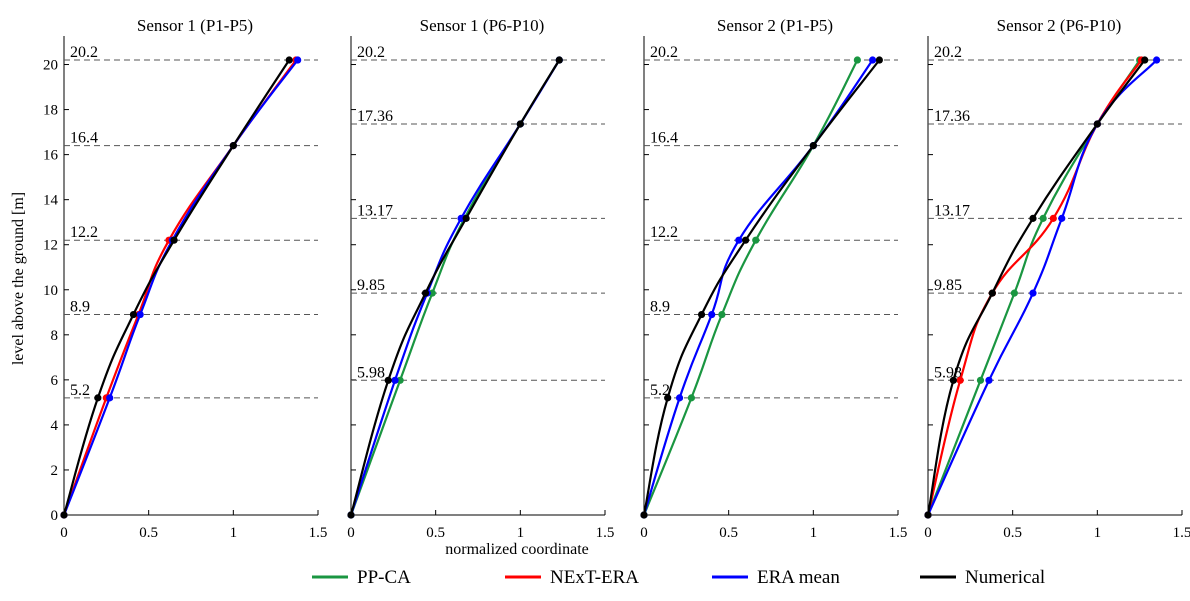 This screenshot has width=1190, height=601. What do you see at coordinates (55, 381) in the screenshot?
I see `y-tick-label: 6` at bounding box center [55, 381].